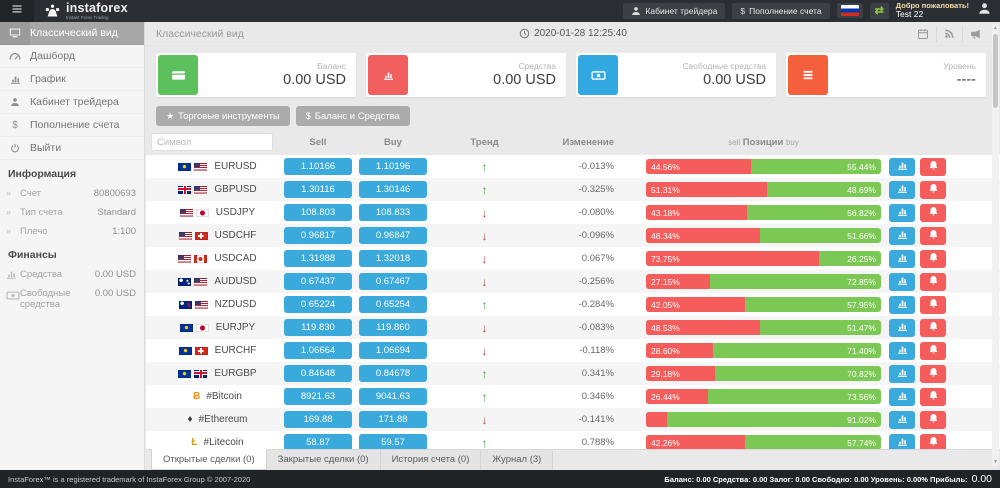 This screenshot has height=488, width=1000. Describe the element at coordinates (431, 460) in the screenshot. I see `bottom-tab: История счета (0)` at that location.